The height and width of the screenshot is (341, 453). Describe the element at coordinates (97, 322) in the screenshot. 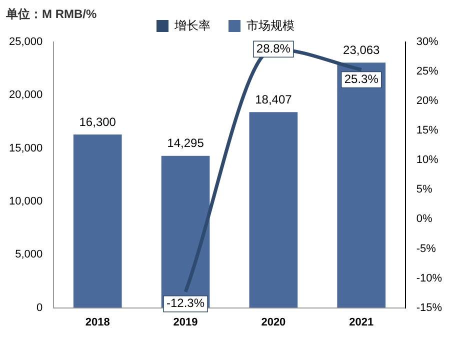

I see `x-tick-label: 2018` at that location.